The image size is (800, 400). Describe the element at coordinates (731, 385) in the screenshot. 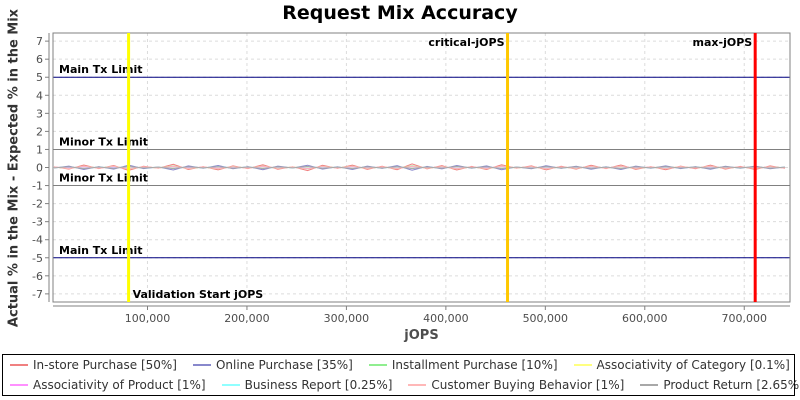

I see `legend-label: Product Return [2.65%]` at that location.